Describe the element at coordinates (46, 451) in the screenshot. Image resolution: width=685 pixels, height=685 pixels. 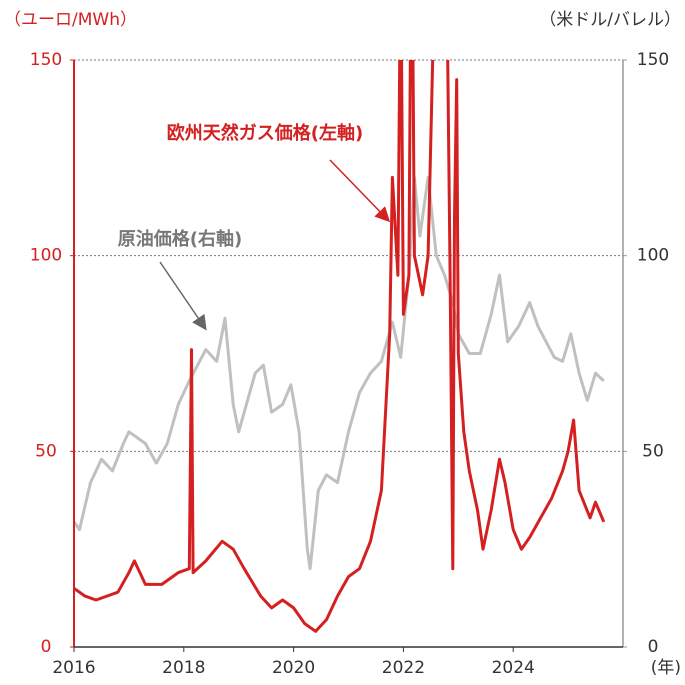
I see `y-tick-label: 50` at that location.